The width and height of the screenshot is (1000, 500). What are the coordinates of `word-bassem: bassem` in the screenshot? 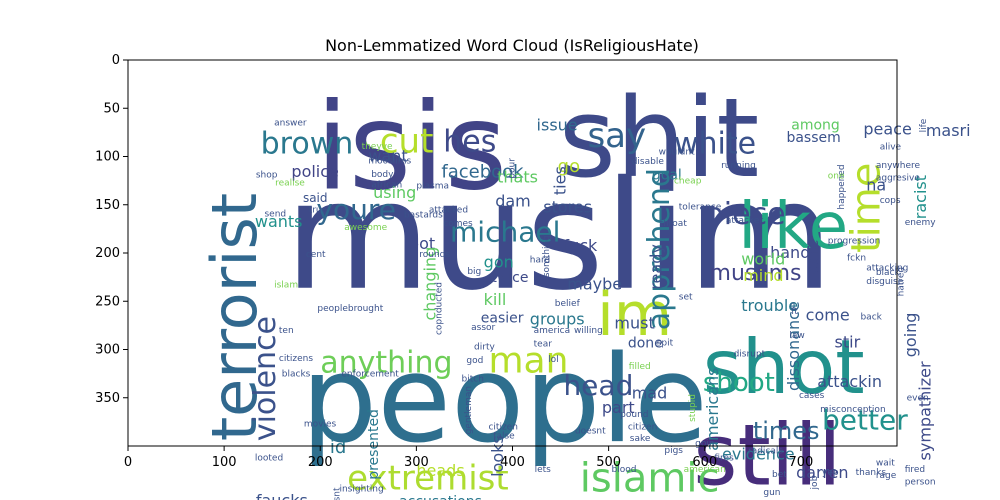 It's located at (813, 138).